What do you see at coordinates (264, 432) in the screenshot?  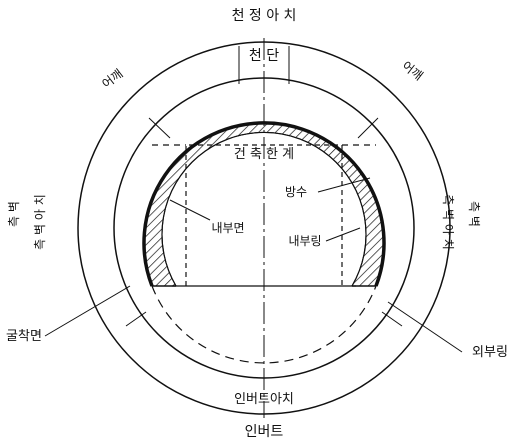 I see `label-invert: 인버트` at bounding box center [264, 432].